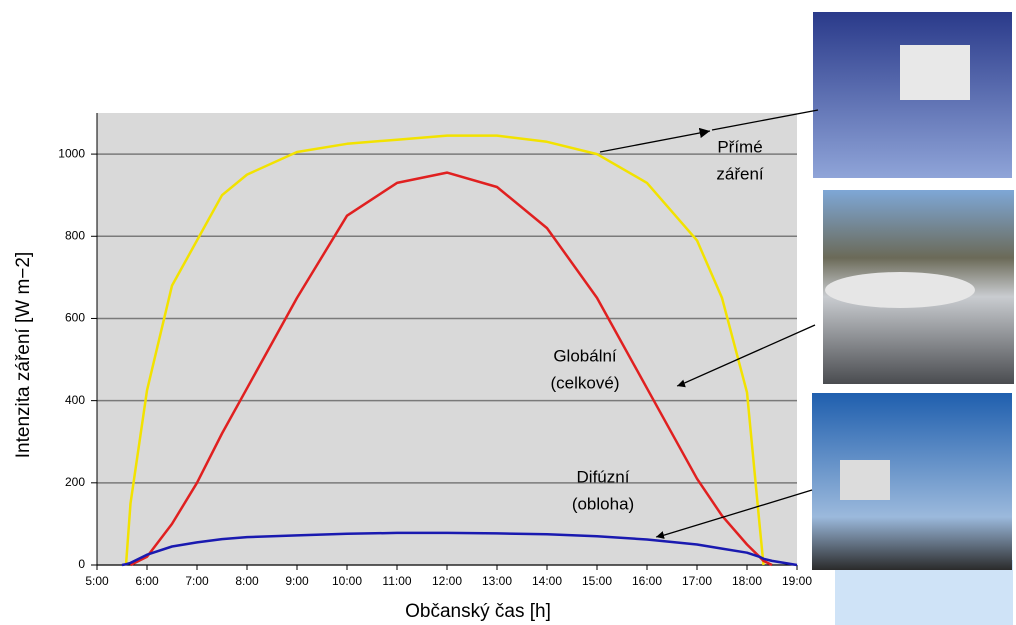 The height and width of the screenshot is (625, 1016). What do you see at coordinates (747, 581) in the screenshot?
I see `x-tick-label: 18:00` at bounding box center [747, 581].